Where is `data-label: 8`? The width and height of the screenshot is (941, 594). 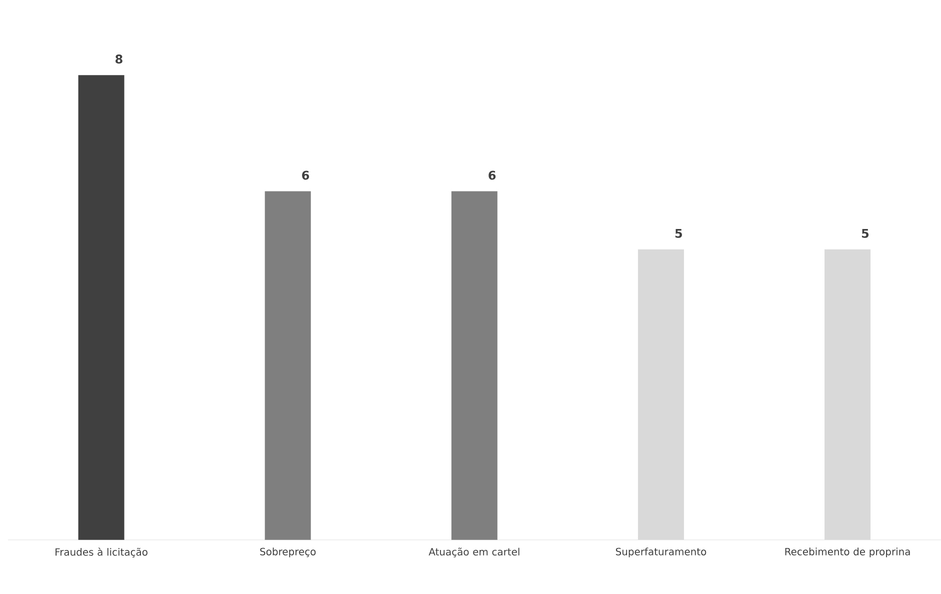
data-label: 8 is located at coordinates (119, 59).